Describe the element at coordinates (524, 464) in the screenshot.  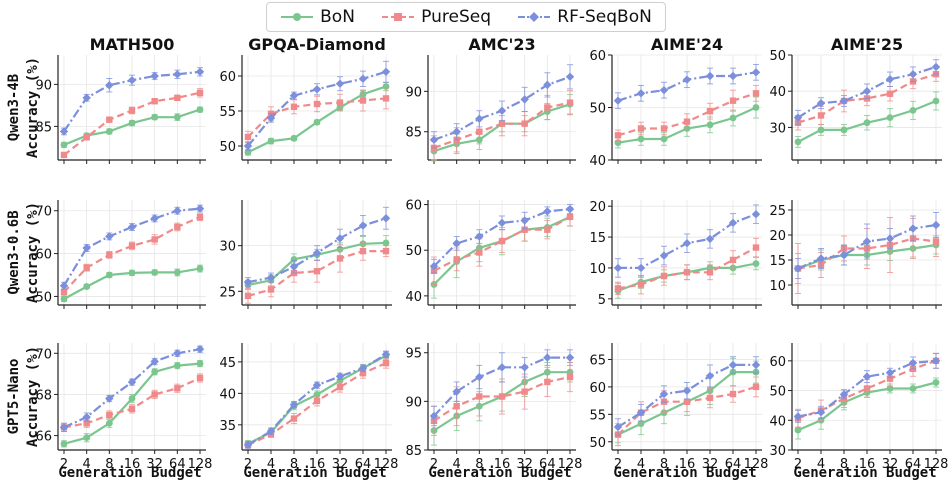
I see `panel-2-2-xtick-label-4: 32` at that location.